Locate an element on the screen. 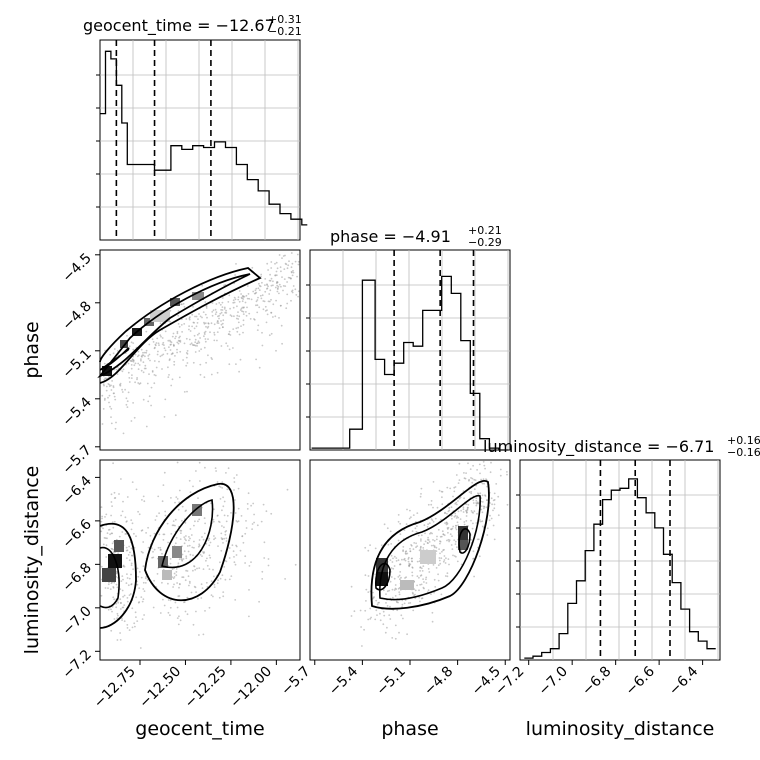  quantile-lines is located at coordinates (163, 140).